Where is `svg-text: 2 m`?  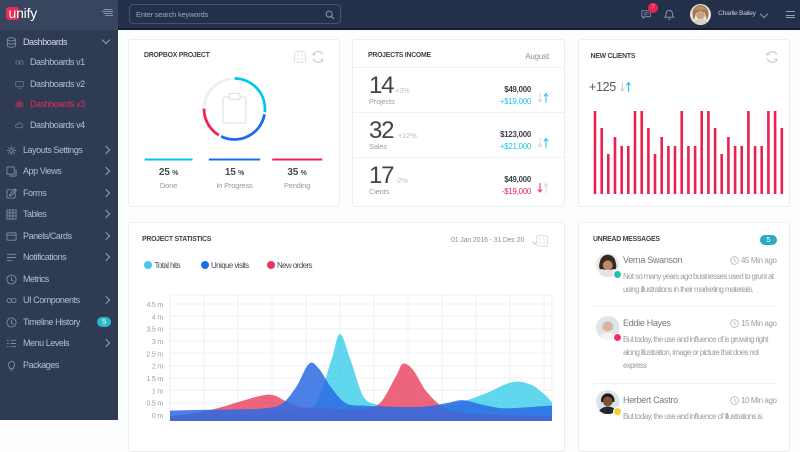
svg-text: 2 m is located at coordinates (157, 367).